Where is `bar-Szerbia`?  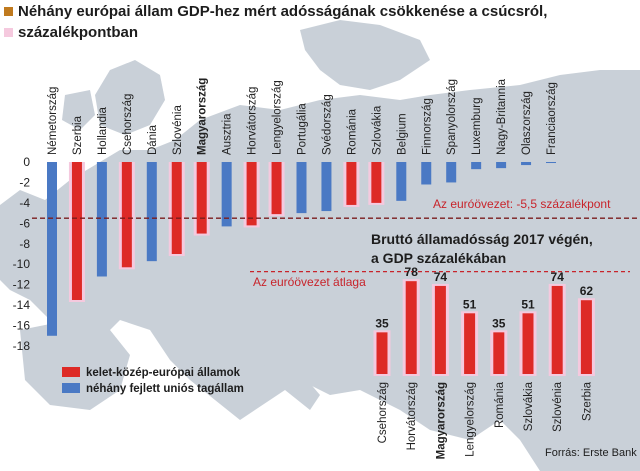 bar-Szerbia is located at coordinates (76, 231).